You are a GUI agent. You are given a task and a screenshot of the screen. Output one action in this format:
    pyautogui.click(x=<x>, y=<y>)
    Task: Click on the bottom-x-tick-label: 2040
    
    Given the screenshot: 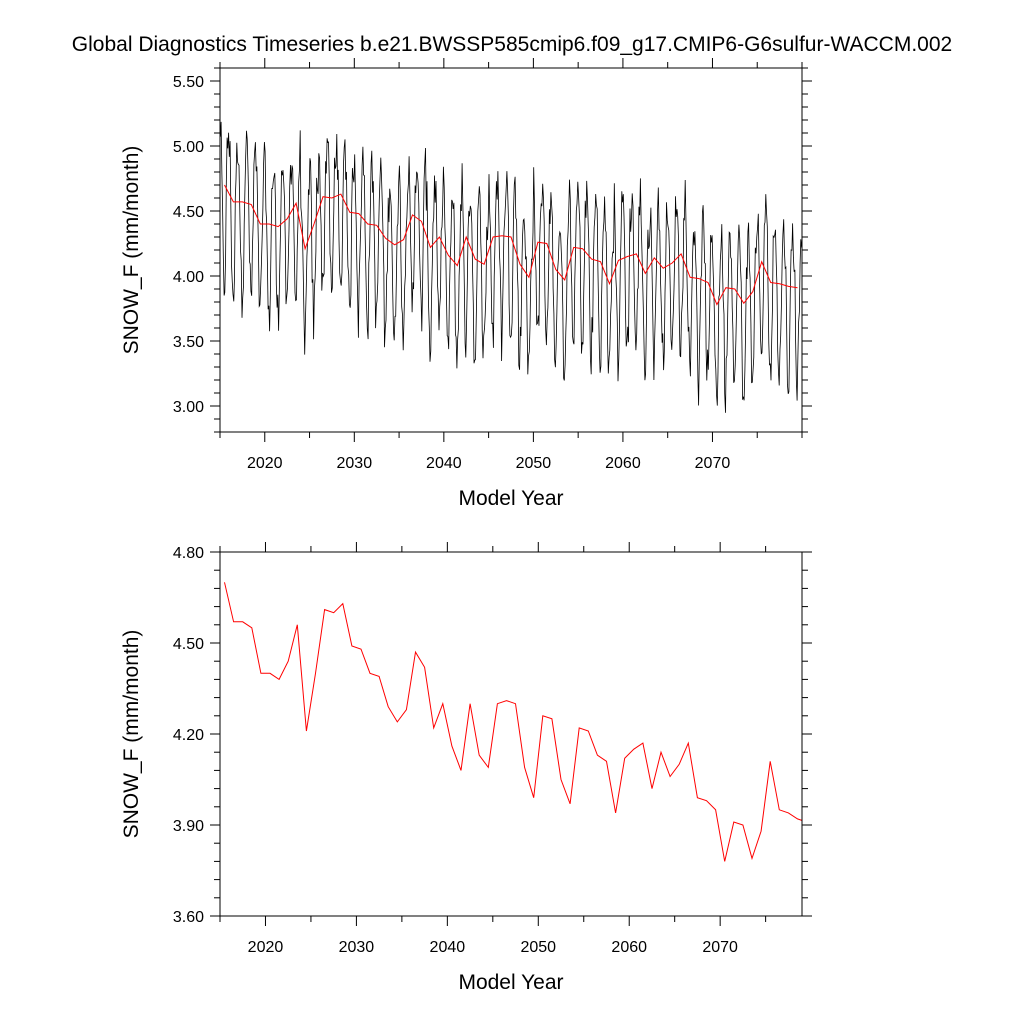 What is the action you would take?
    pyautogui.click(x=448, y=947)
    